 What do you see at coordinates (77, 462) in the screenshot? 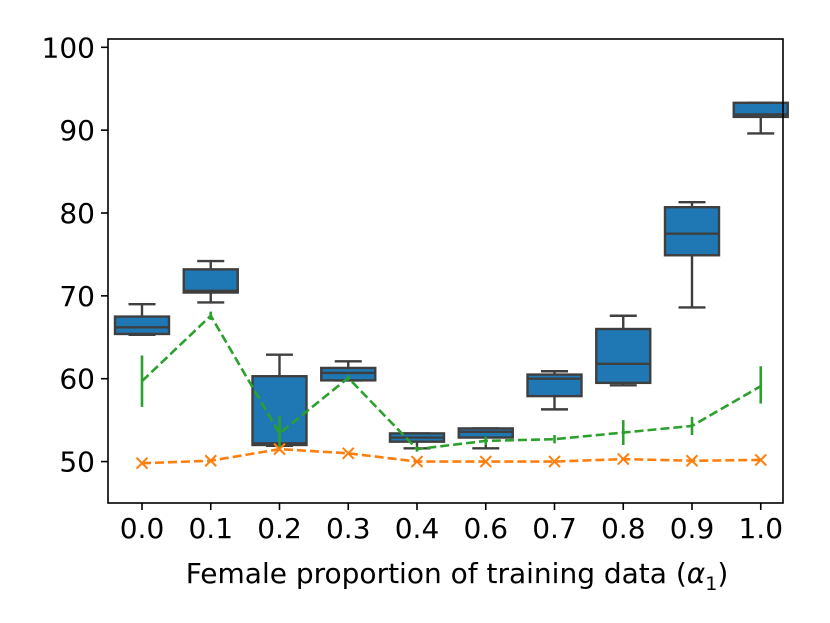
I see `y-tick-label: 50` at bounding box center [77, 462].